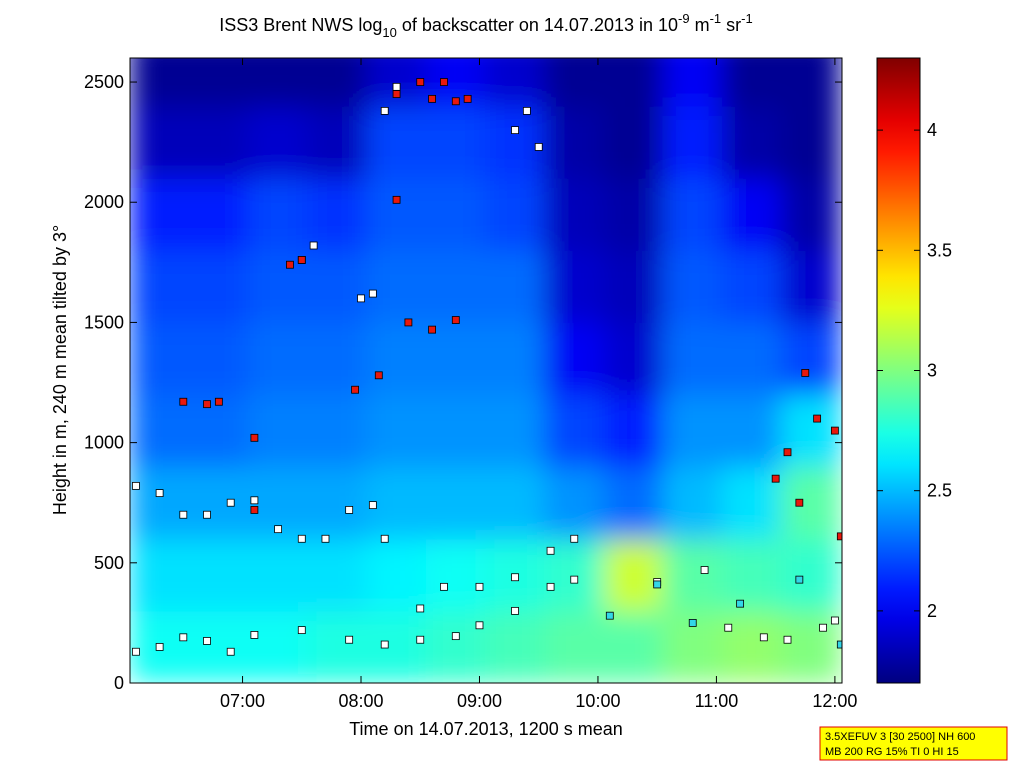 The image size is (1023, 767). Describe the element at coordinates (597, 701) in the screenshot. I see `x-tick-label: 10:00` at that location.